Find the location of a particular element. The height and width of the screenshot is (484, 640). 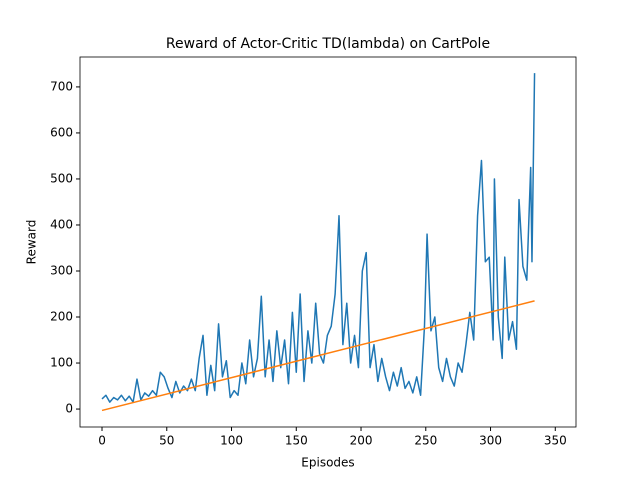

x-axis-label: Episodes is located at coordinates (327, 463).